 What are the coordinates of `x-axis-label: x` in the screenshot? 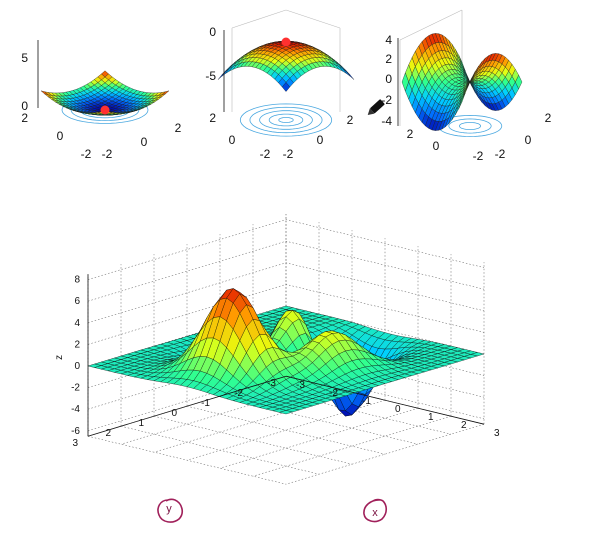 It's located at (375, 513).